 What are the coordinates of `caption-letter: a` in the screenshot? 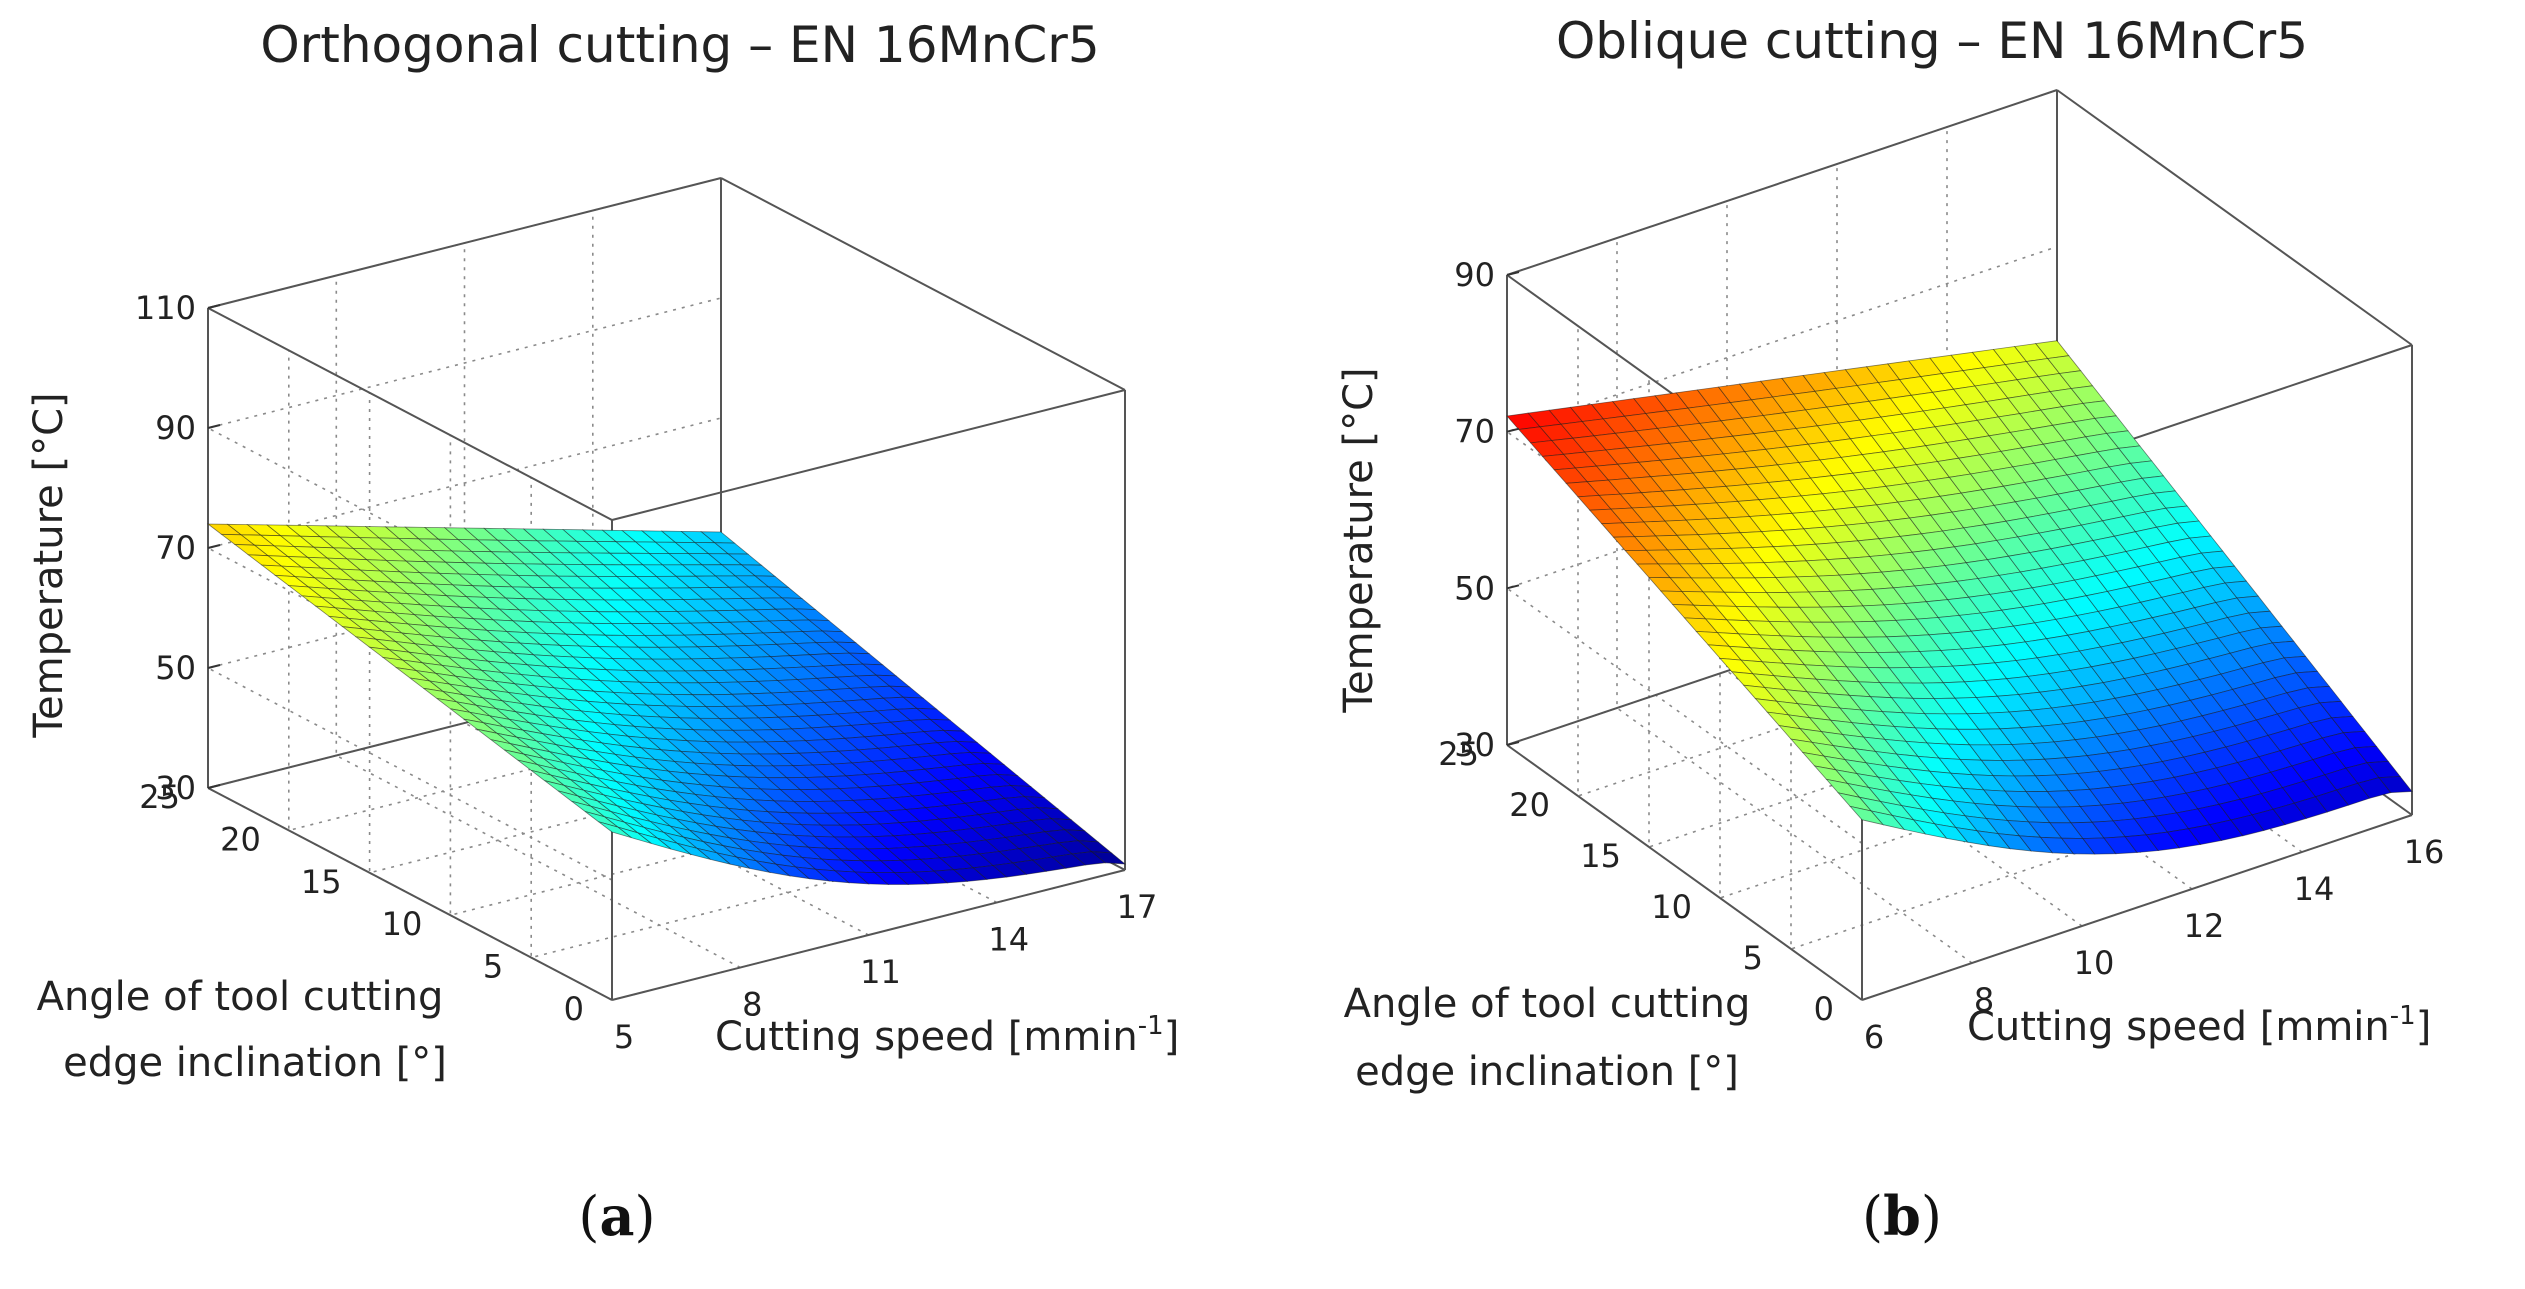 It's located at (617, 1216).